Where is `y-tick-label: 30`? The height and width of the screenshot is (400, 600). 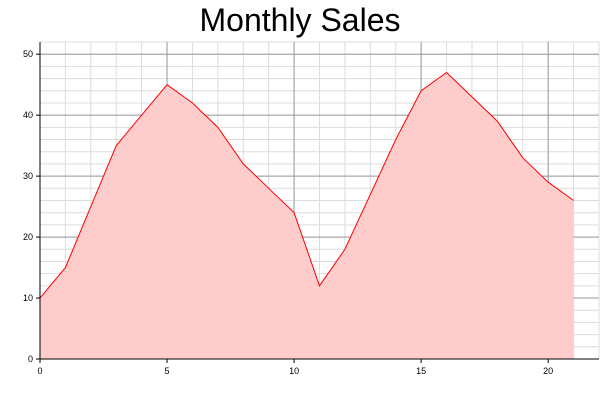
y-tick-label: 30 is located at coordinates (28, 176).